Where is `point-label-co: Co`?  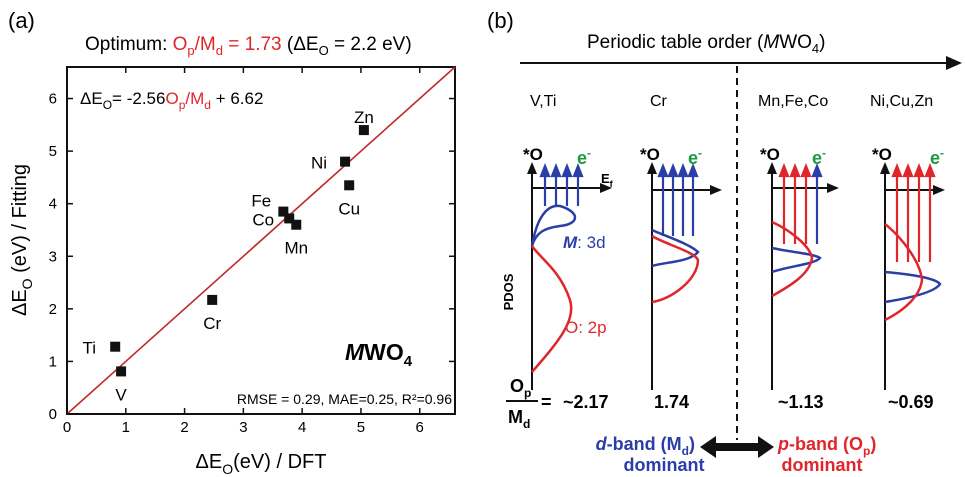 point-label-co: Co is located at coordinates (263, 219).